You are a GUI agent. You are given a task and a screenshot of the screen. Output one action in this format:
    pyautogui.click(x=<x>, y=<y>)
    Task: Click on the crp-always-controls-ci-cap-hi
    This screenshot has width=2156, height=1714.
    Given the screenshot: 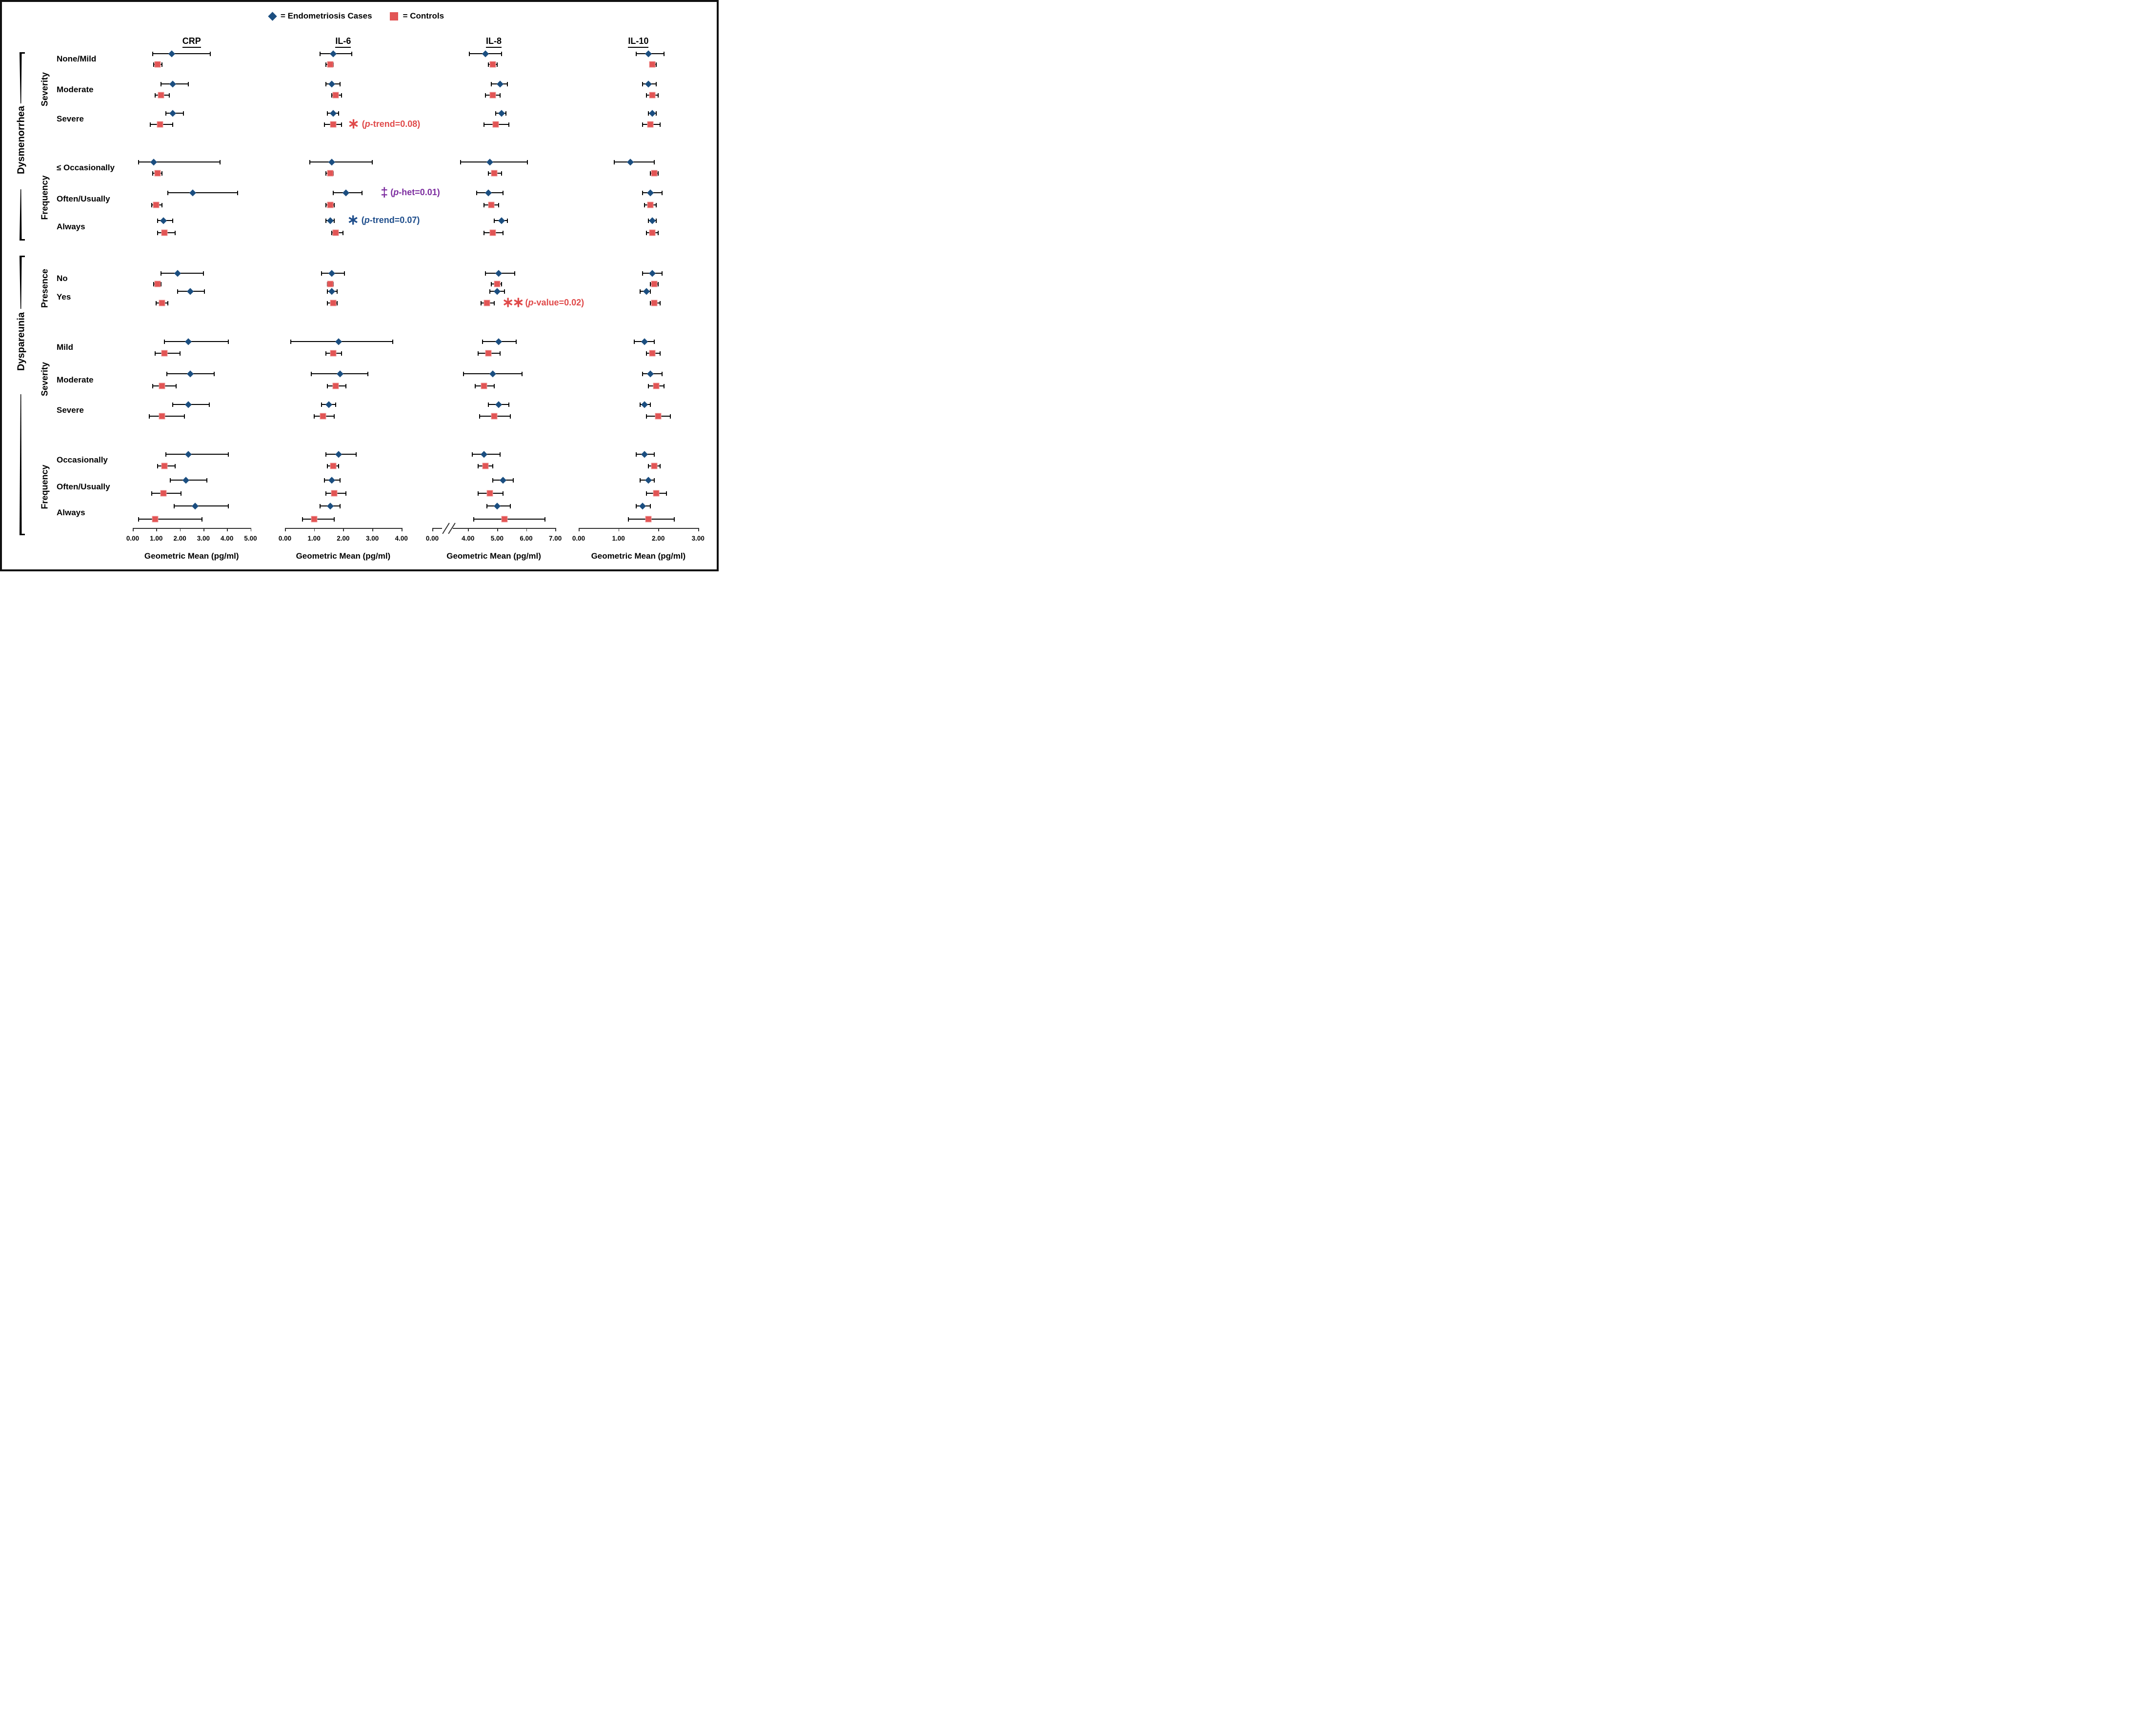 What is the action you would take?
    pyautogui.click(x=175, y=232)
    